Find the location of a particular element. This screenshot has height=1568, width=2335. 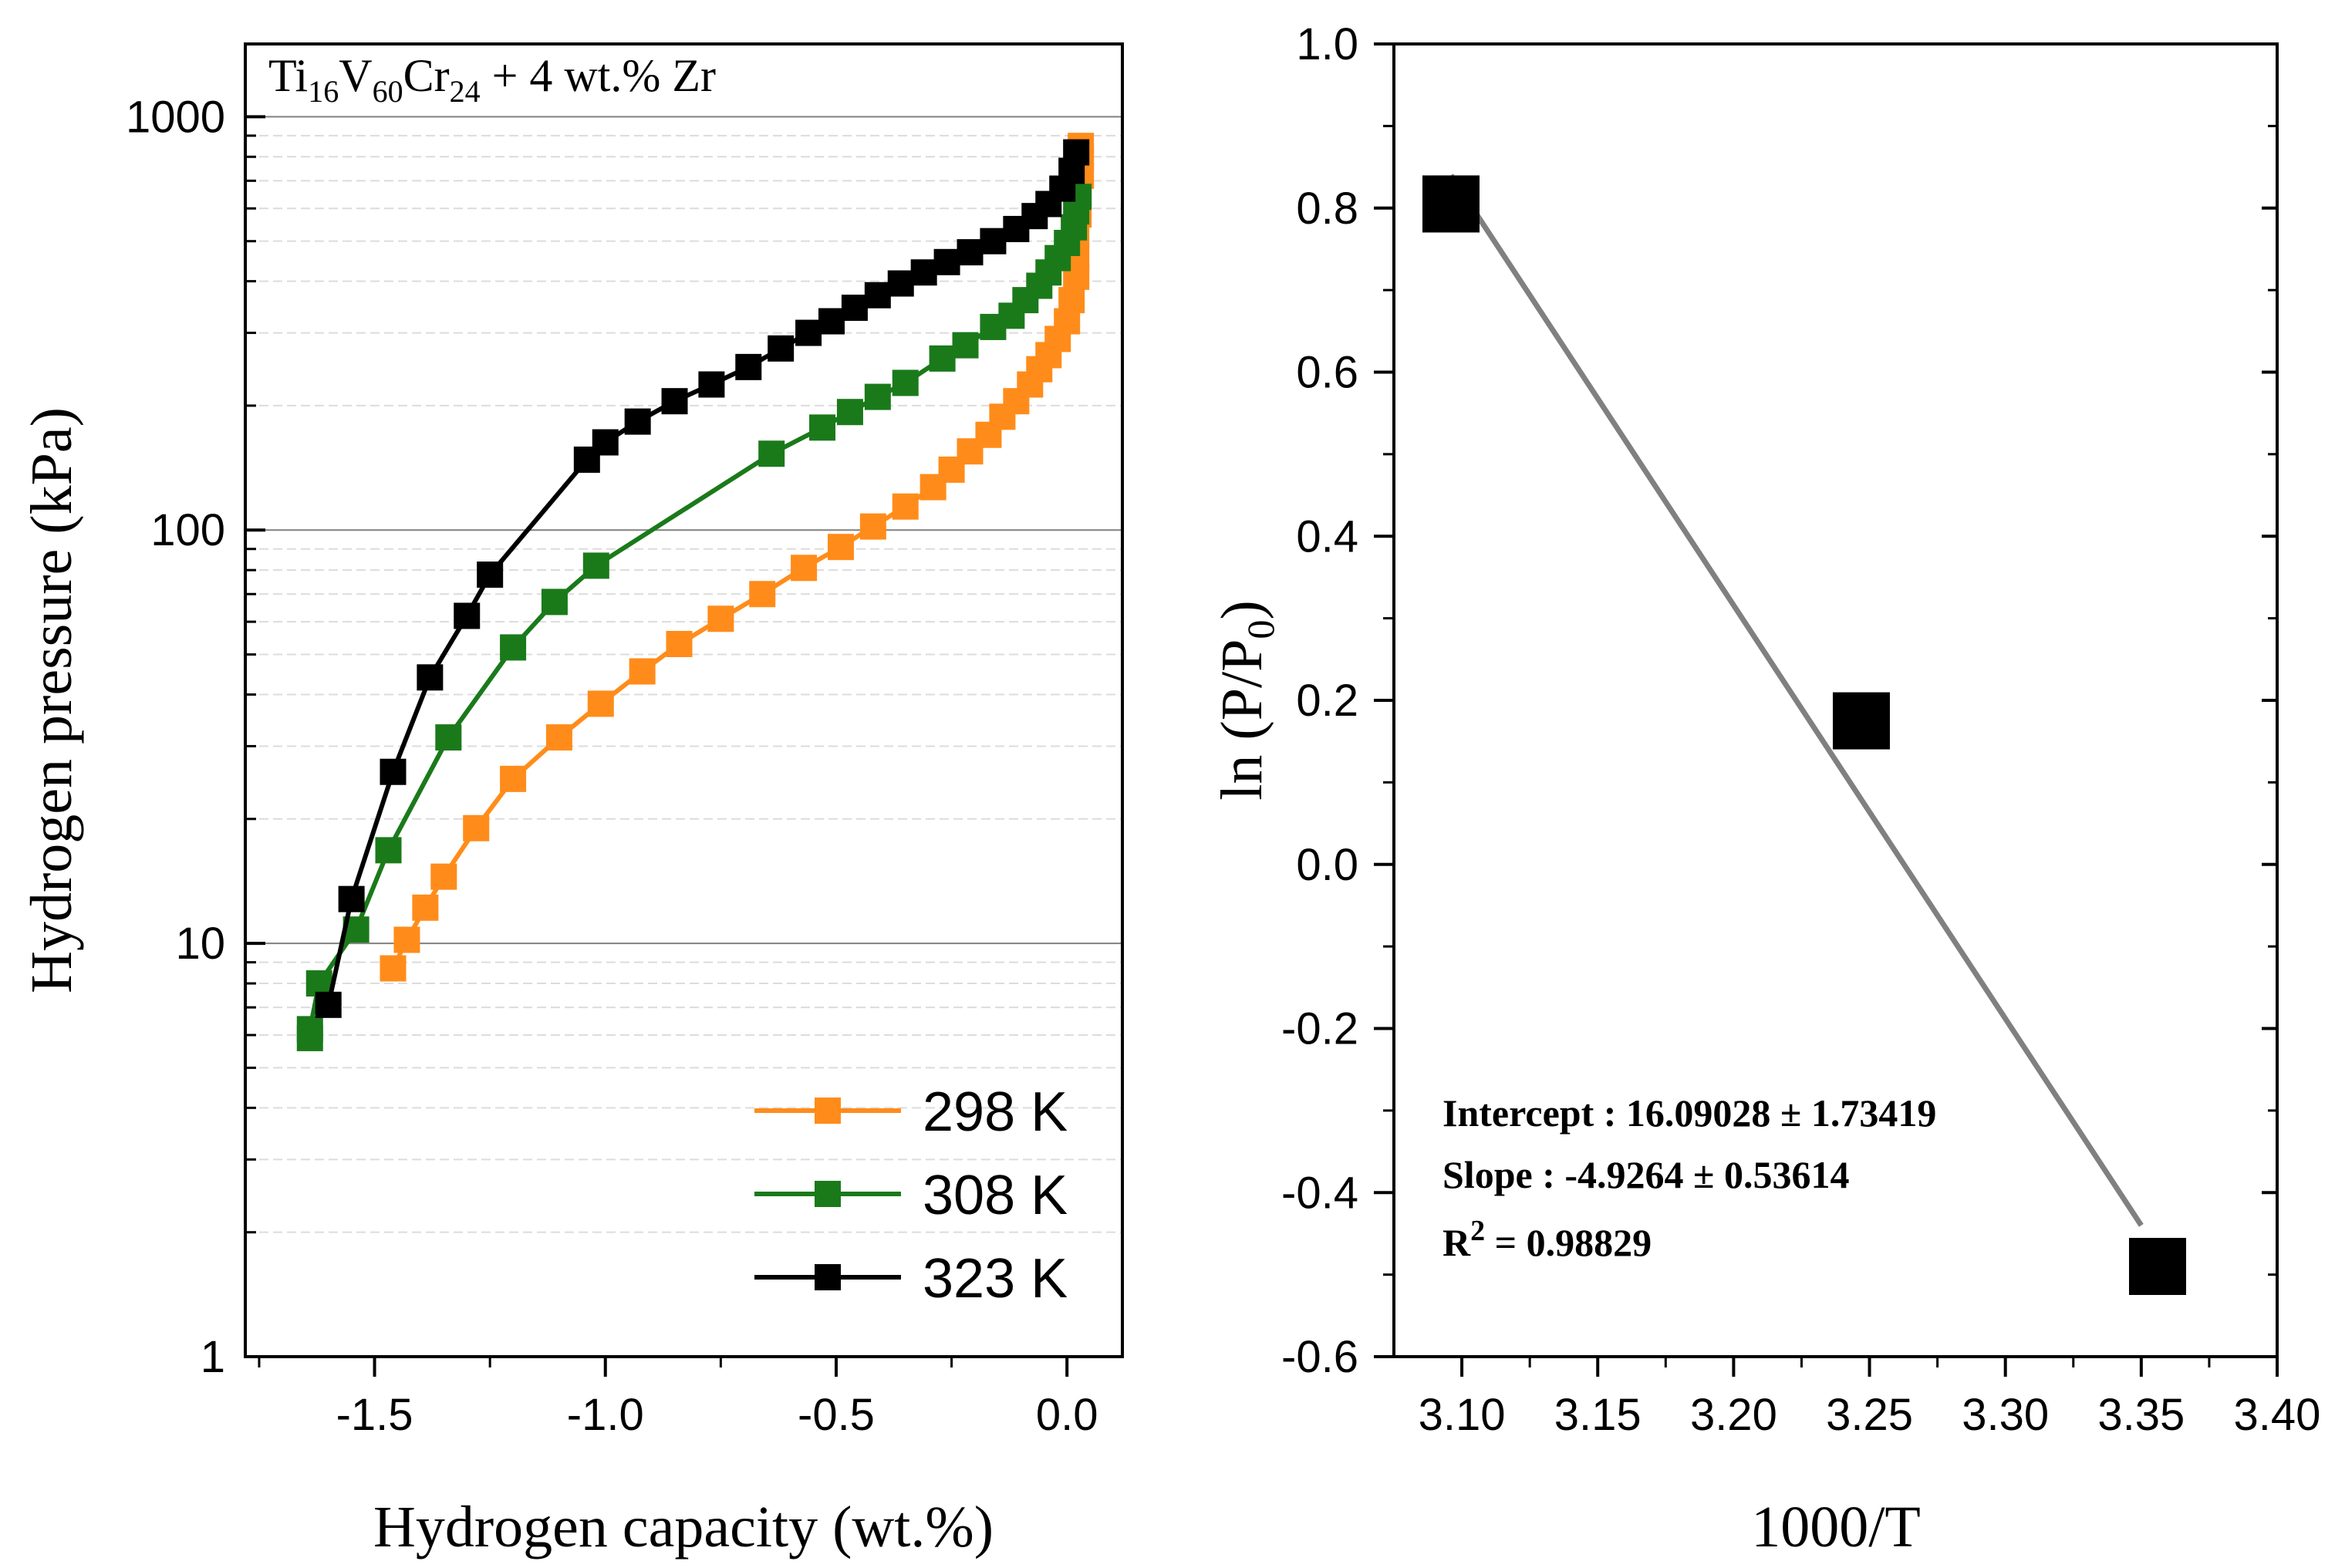

x-tick-label: -0.5 is located at coordinates (836, 1415).